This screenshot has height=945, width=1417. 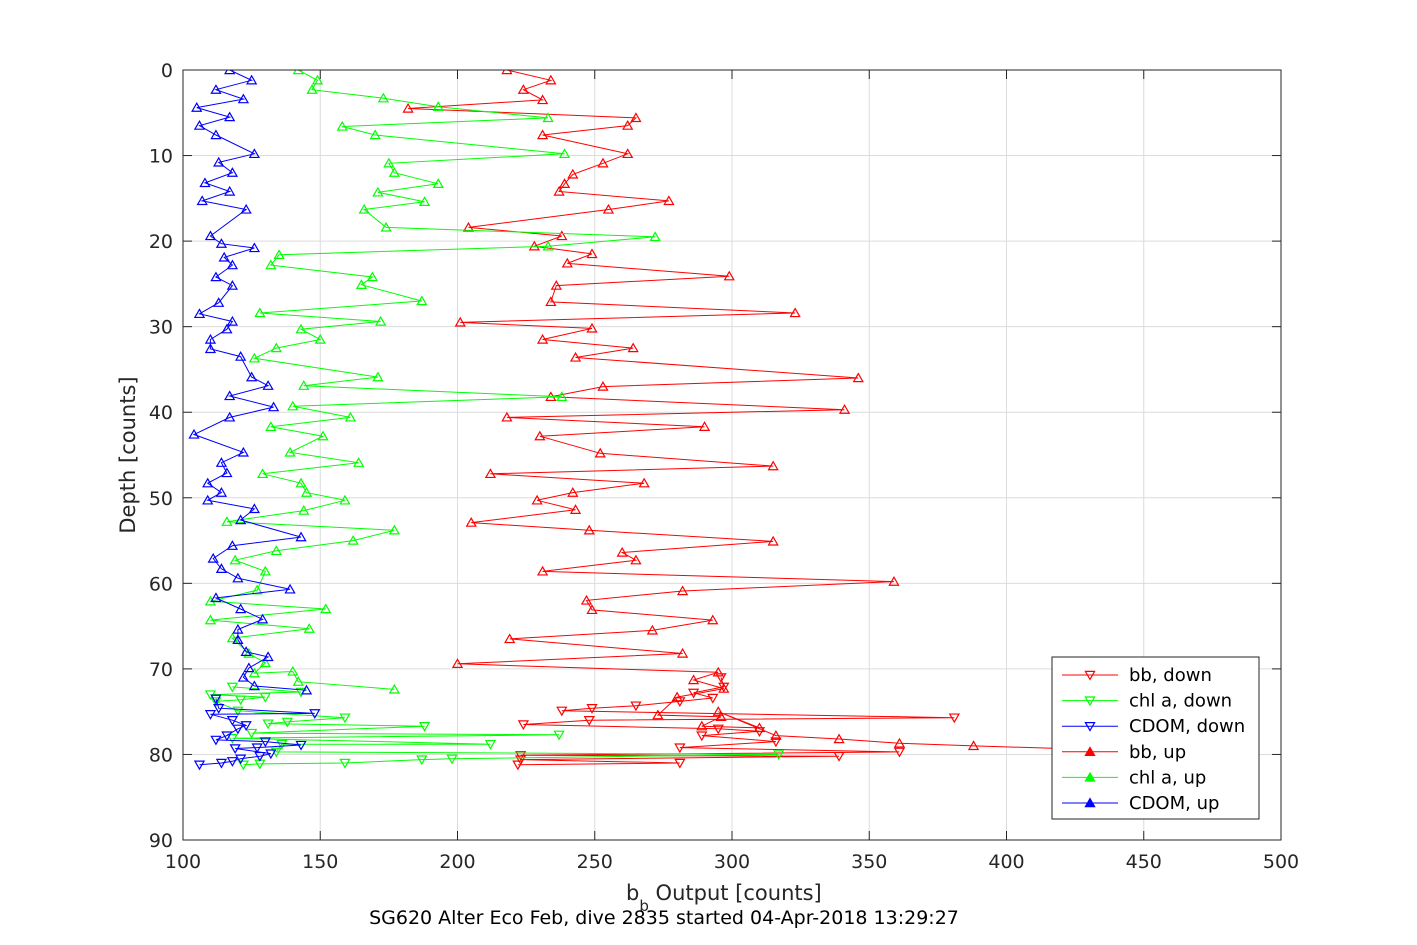 What do you see at coordinates (161, 328) in the screenshot?
I see `y-tick-label: 30` at bounding box center [161, 328].